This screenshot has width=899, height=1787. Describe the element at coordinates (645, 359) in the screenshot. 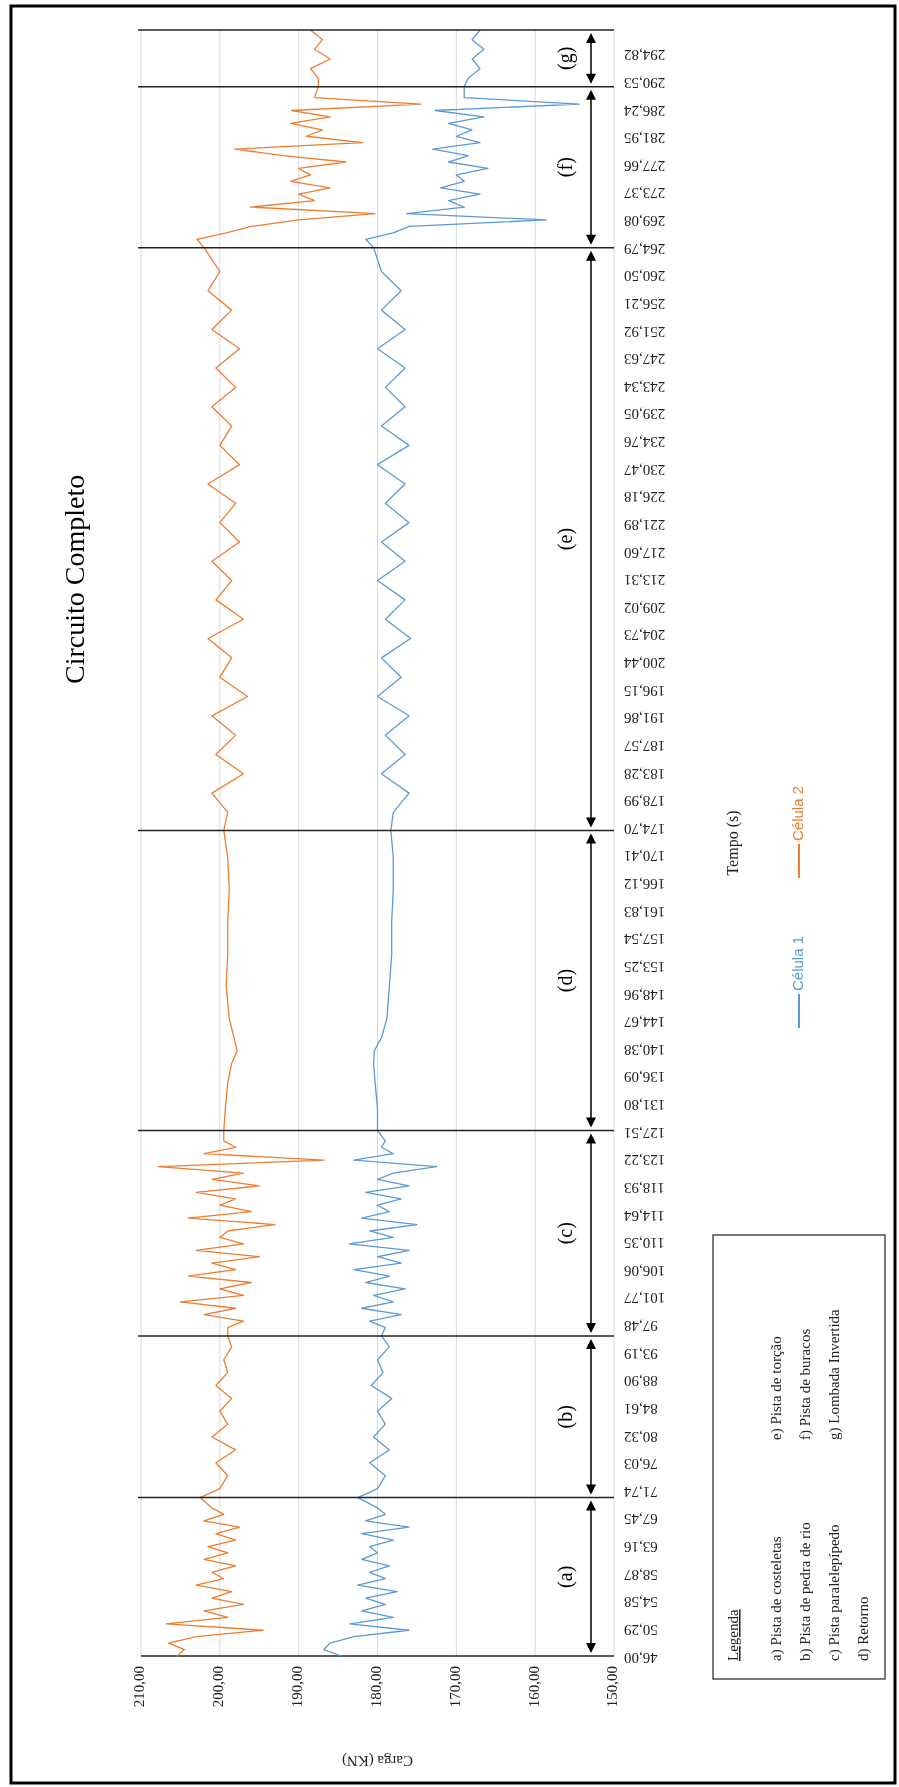

I see `y-tick-label: 247,63` at that location.